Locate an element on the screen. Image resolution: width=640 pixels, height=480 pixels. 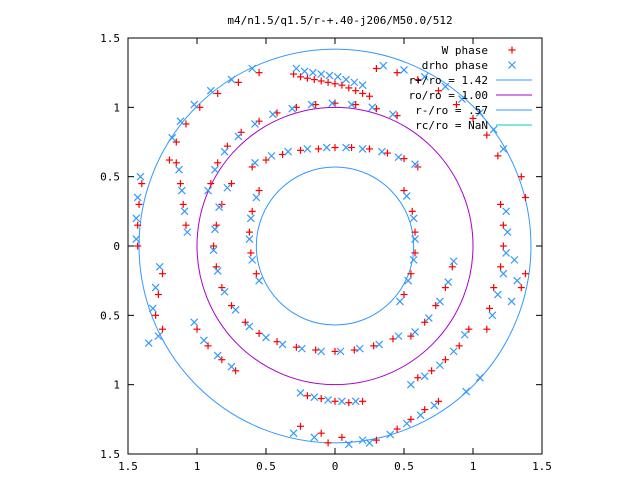
circle-r_minus is located at coordinates (335, 246).